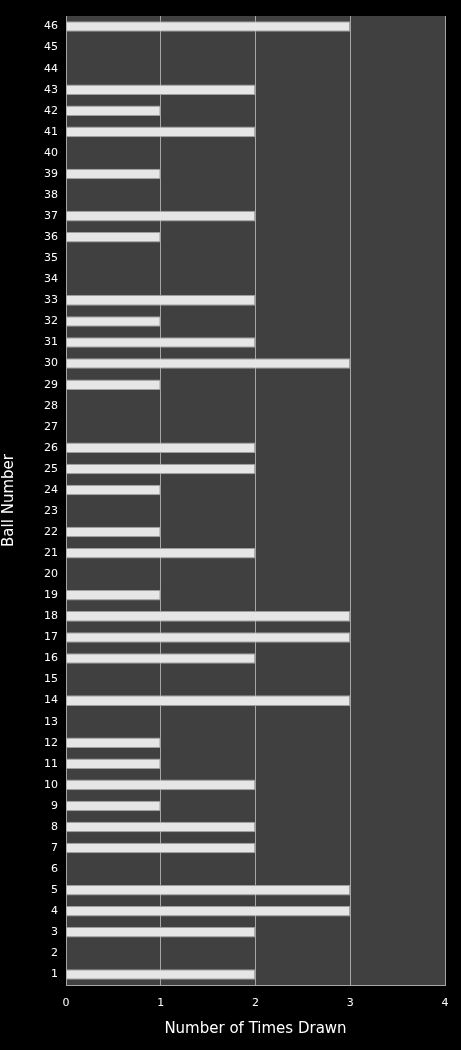  I want to click on y-tick-label: 32, so click(51, 321).